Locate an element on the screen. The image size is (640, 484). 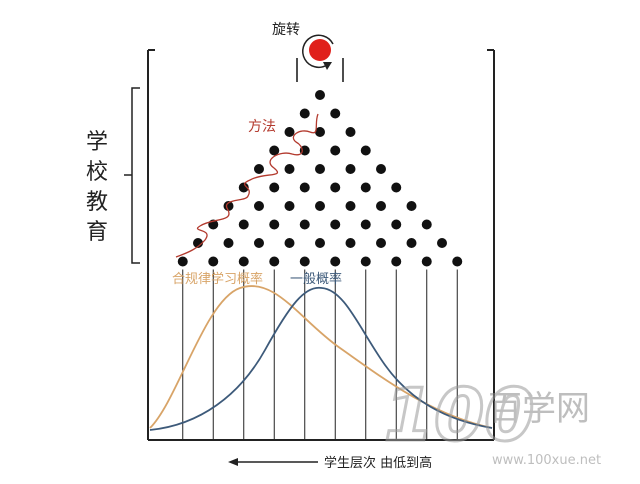
rotate-arrow-icon is located at coordinates (318, 51).